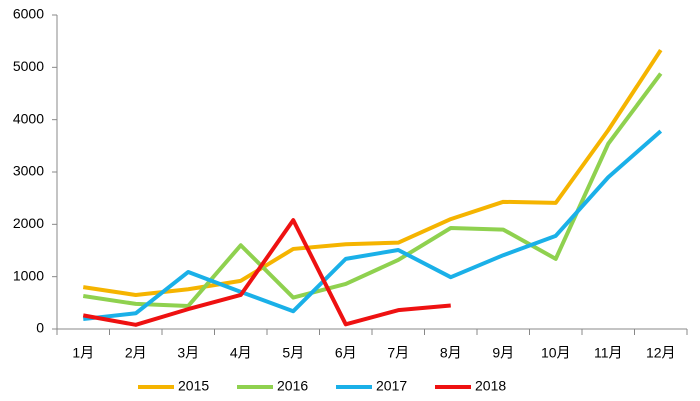 This screenshot has height=401, width=700. What do you see at coordinates (28, 171) in the screenshot?
I see `y-tick-label: 3000` at bounding box center [28, 171].